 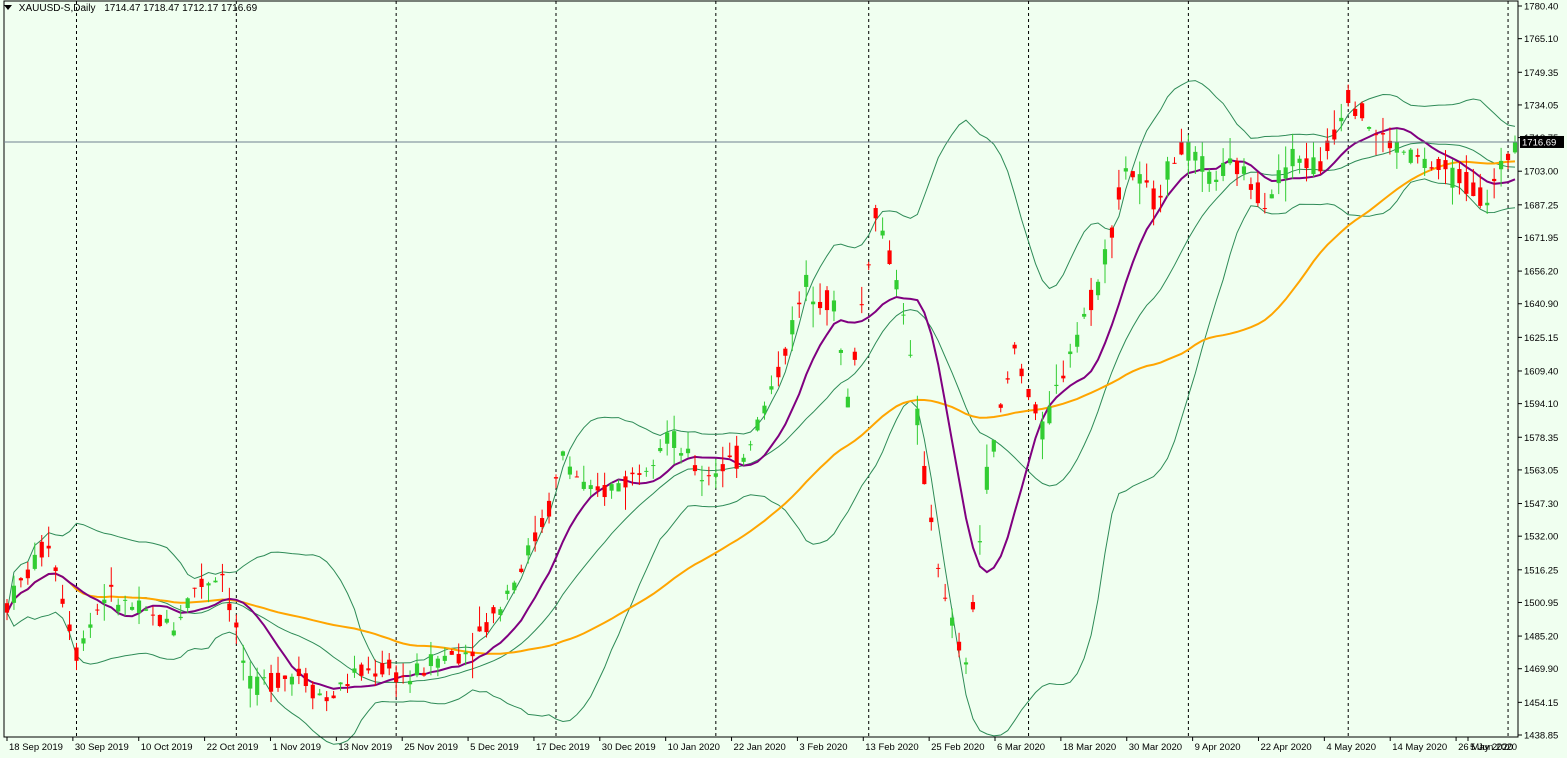 What do you see at coordinates (8, 7) in the screenshot?
I see `chevron-down-icon` at bounding box center [8, 7].